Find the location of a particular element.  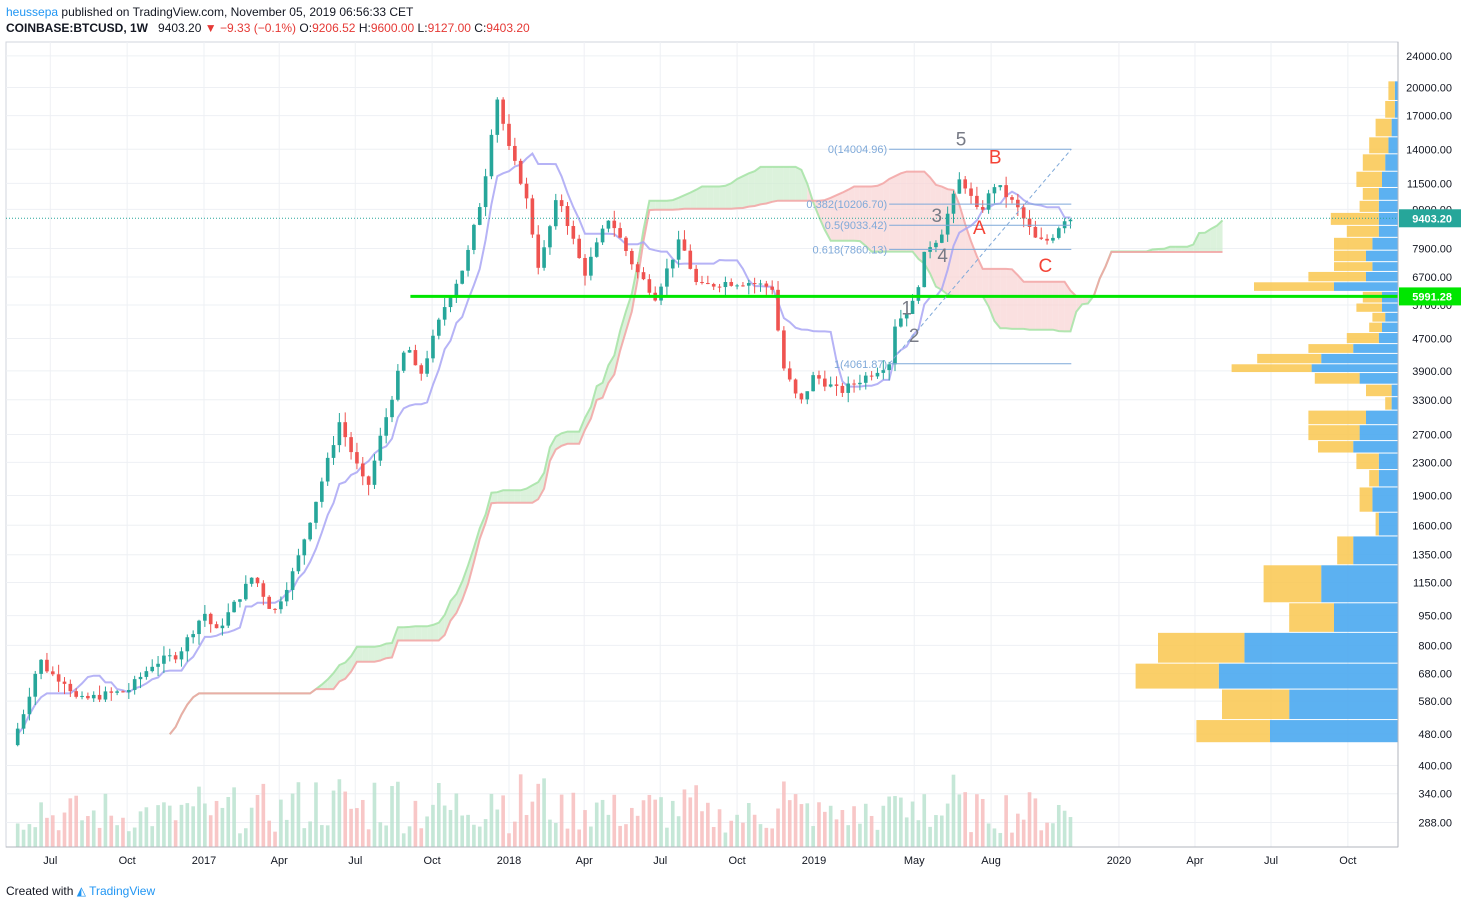

tradingview-brand: TradingView is located at coordinates (122, 891).